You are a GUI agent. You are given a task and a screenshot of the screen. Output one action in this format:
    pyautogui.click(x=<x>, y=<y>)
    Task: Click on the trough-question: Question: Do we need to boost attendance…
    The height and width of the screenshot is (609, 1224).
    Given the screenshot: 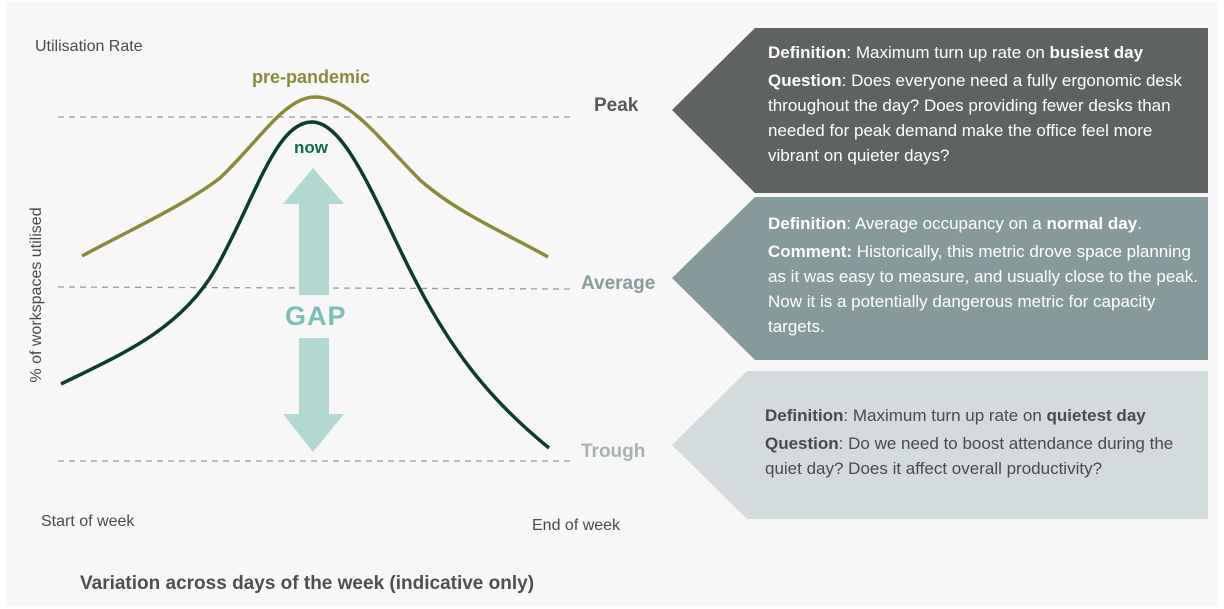 What is the action you would take?
    pyautogui.click(x=985, y=456)
    